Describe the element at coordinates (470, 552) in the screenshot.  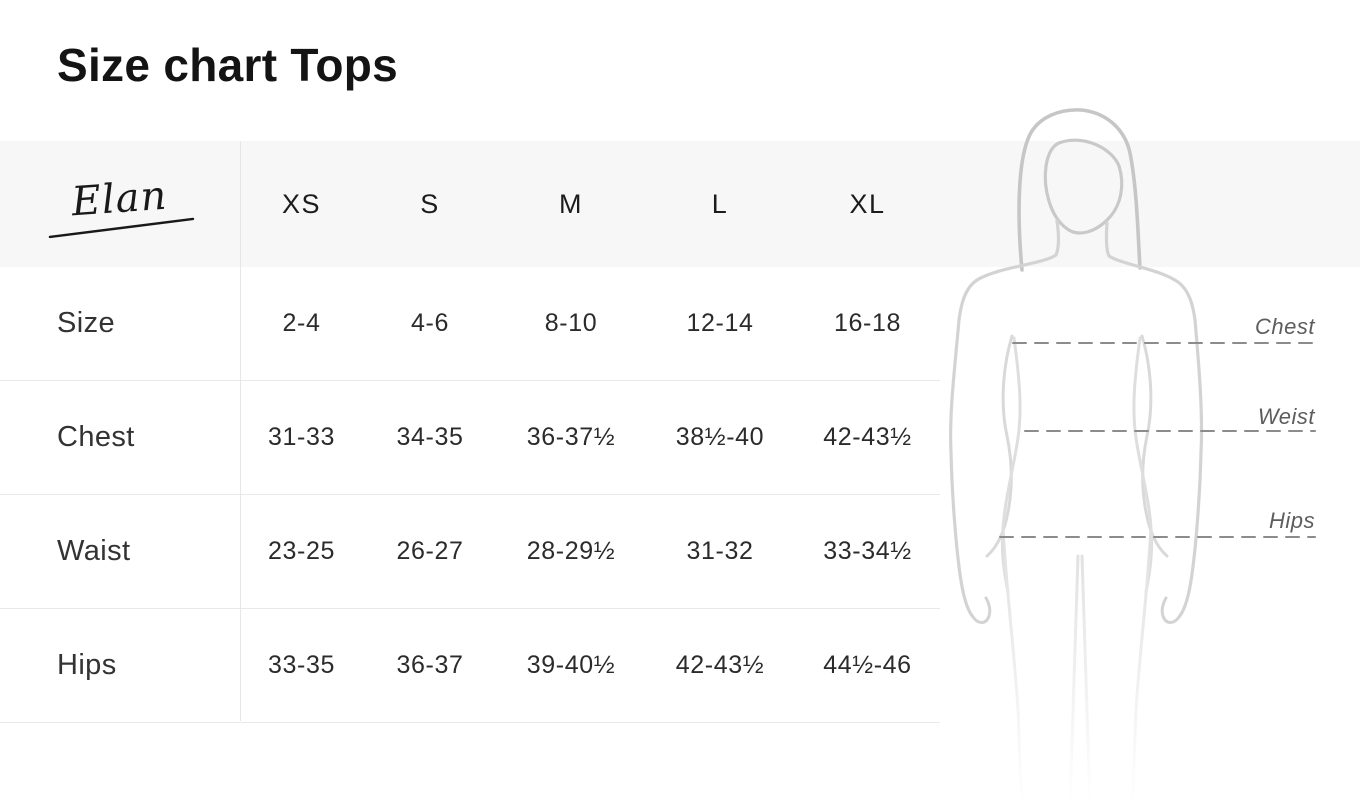
I see `table-row-waist: Waist 23-25 26-27 28-29½ 31-32 33-34½` at that location.